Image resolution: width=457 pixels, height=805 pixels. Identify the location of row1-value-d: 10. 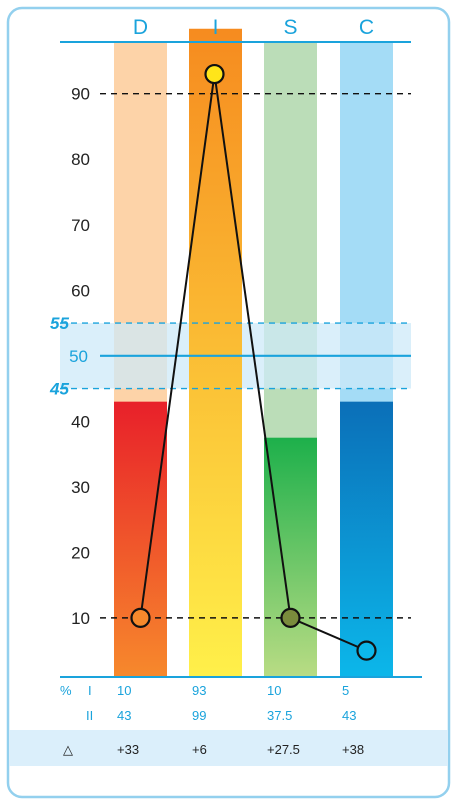
(124, 690).